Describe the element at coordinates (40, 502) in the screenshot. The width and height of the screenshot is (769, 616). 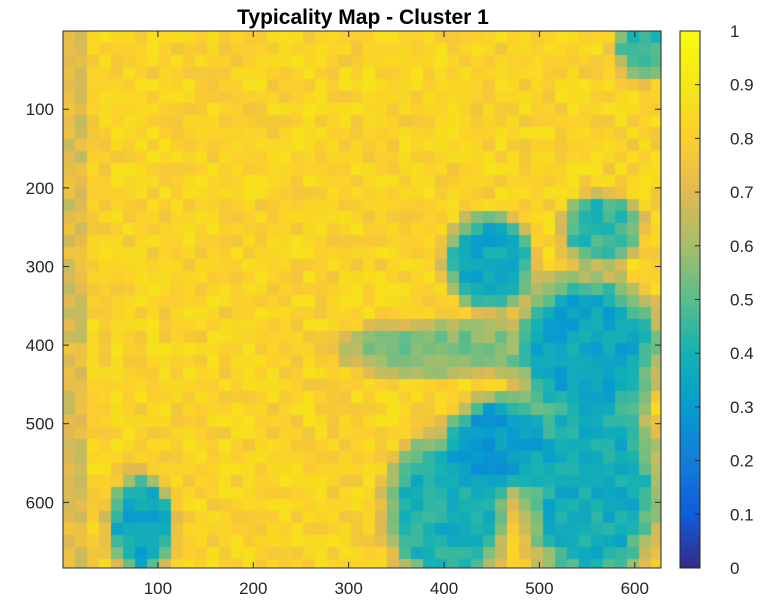
I see `y-tick-label: 600` at that location.